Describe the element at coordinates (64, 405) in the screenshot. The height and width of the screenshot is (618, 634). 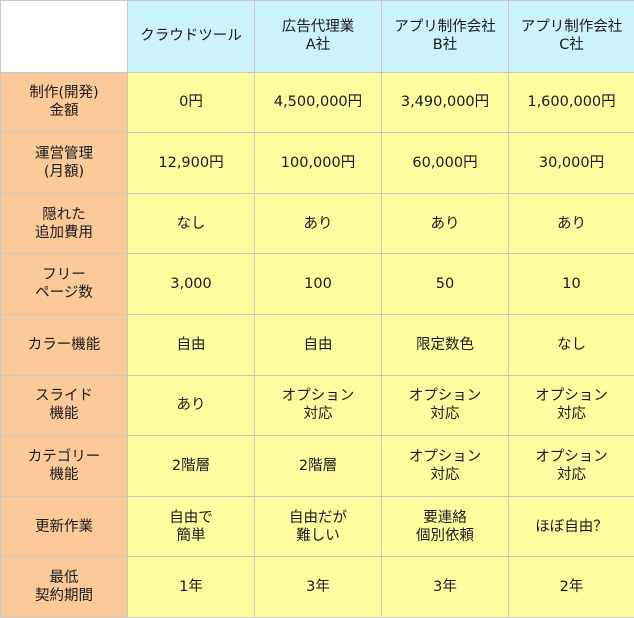
I see `row-label: スライド 機能` at that location.